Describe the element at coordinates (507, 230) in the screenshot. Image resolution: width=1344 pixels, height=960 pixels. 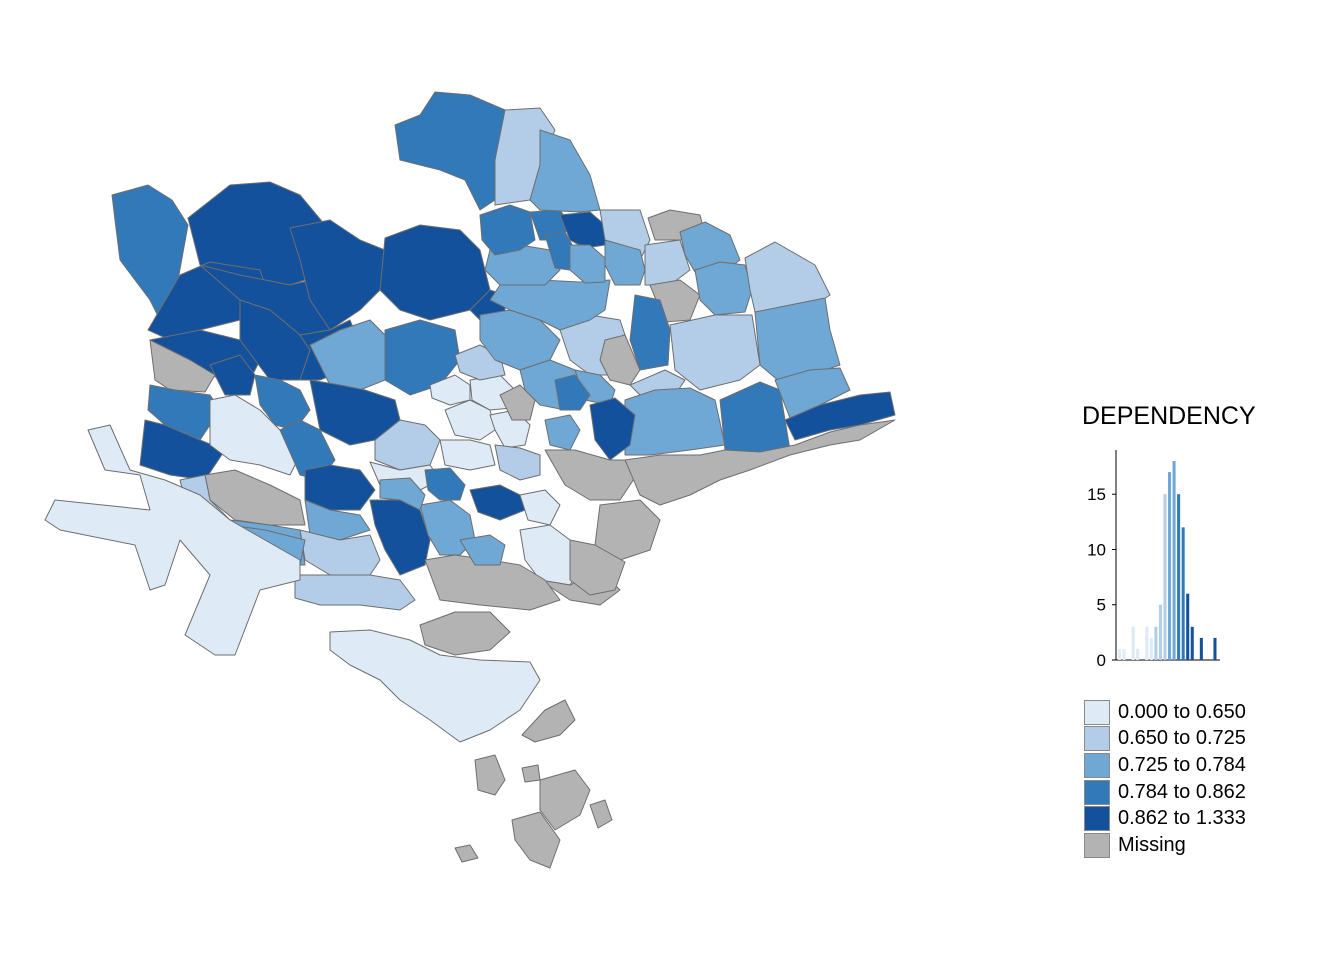
I see `region-sembawang-a` at that location.